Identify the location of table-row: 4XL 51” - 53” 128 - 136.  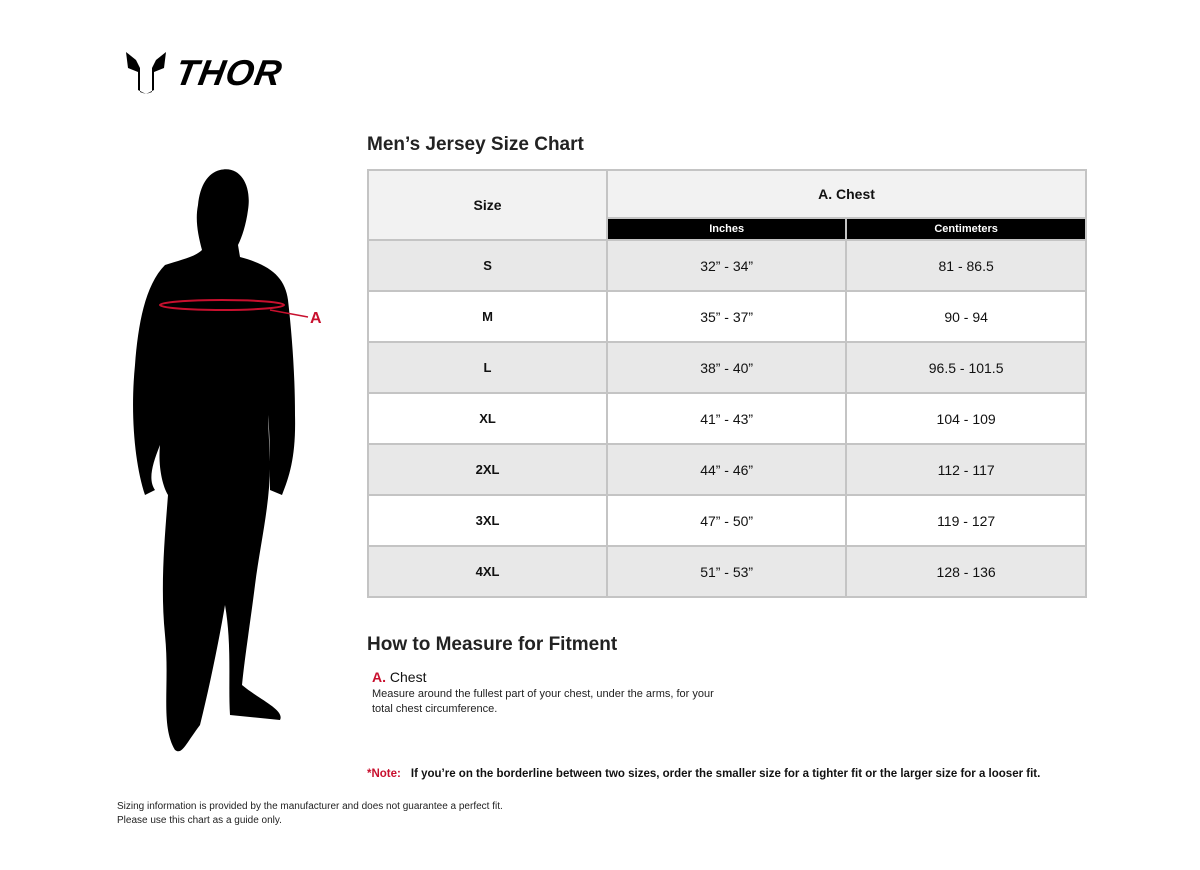
(726, 571).